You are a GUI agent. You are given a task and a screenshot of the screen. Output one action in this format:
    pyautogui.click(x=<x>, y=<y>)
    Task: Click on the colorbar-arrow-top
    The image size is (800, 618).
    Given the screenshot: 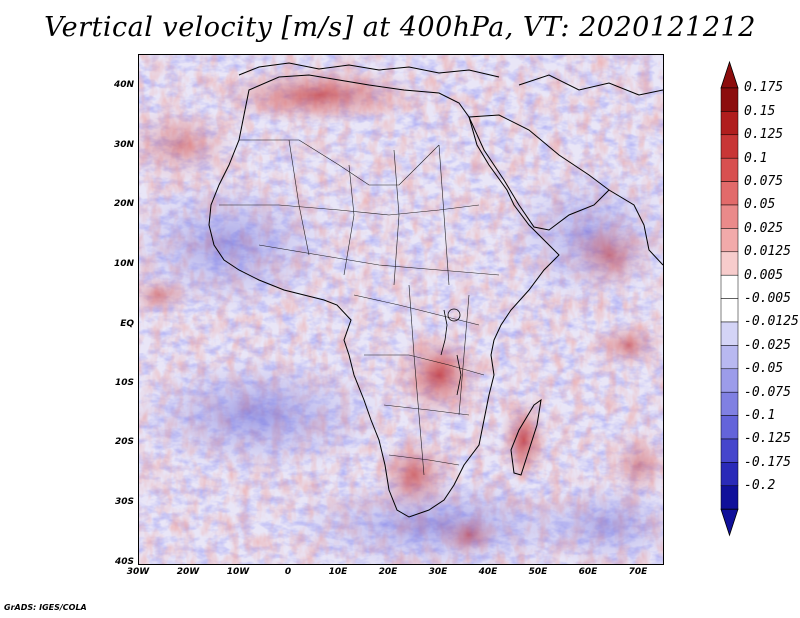 What is the action you would take?
    pyautogui.click(x=729, y=74)
    